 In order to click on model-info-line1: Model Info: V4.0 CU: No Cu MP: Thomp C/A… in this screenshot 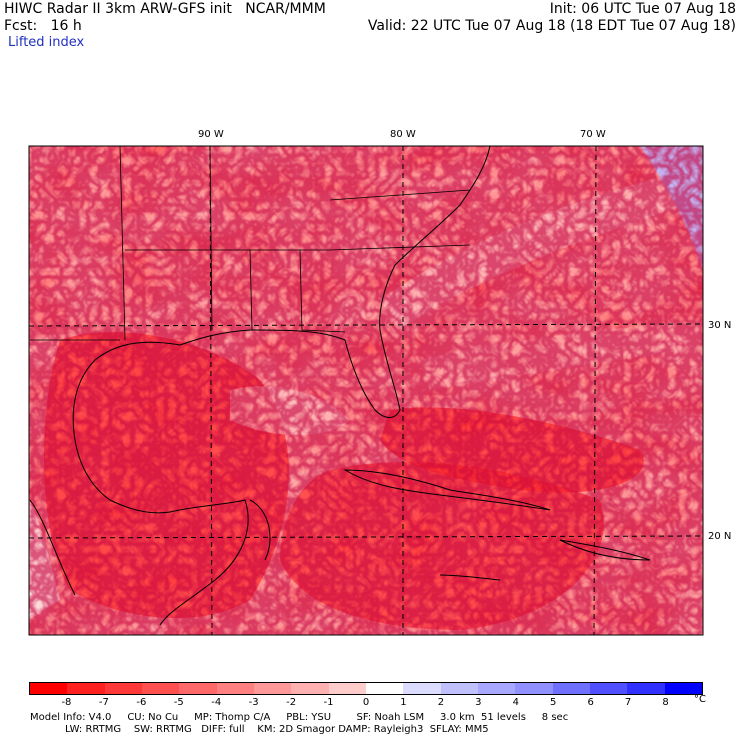, I will do `click(299, 717)`.